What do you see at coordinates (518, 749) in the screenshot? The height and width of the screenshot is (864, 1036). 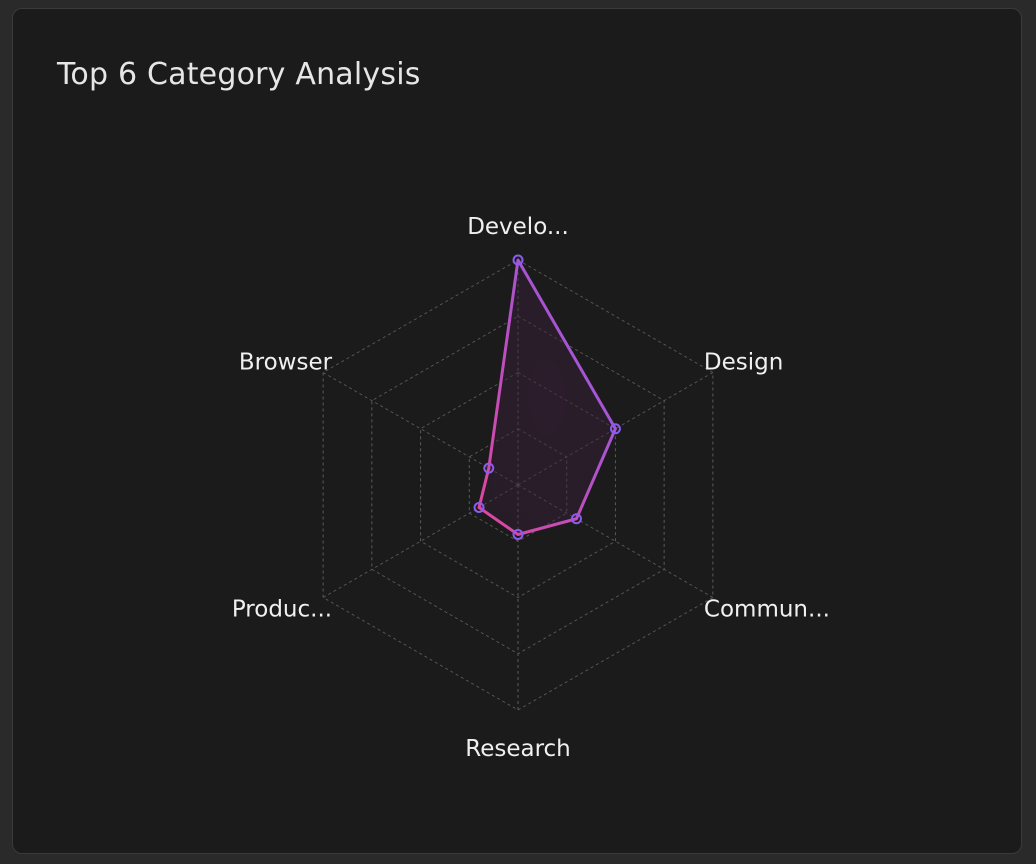 I see `axis-label-4: Research` at bounding box center [518, 749].